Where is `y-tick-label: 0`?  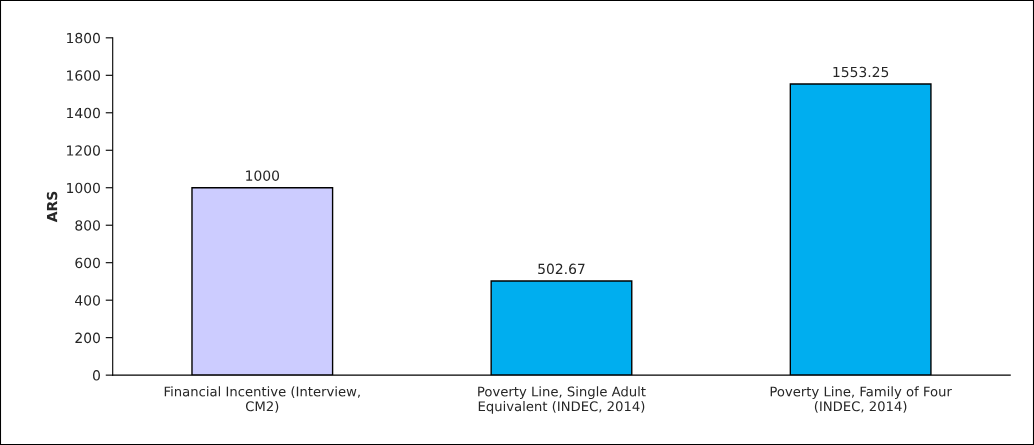
y-tick-label: 0 is located at coordinates (96, 375).